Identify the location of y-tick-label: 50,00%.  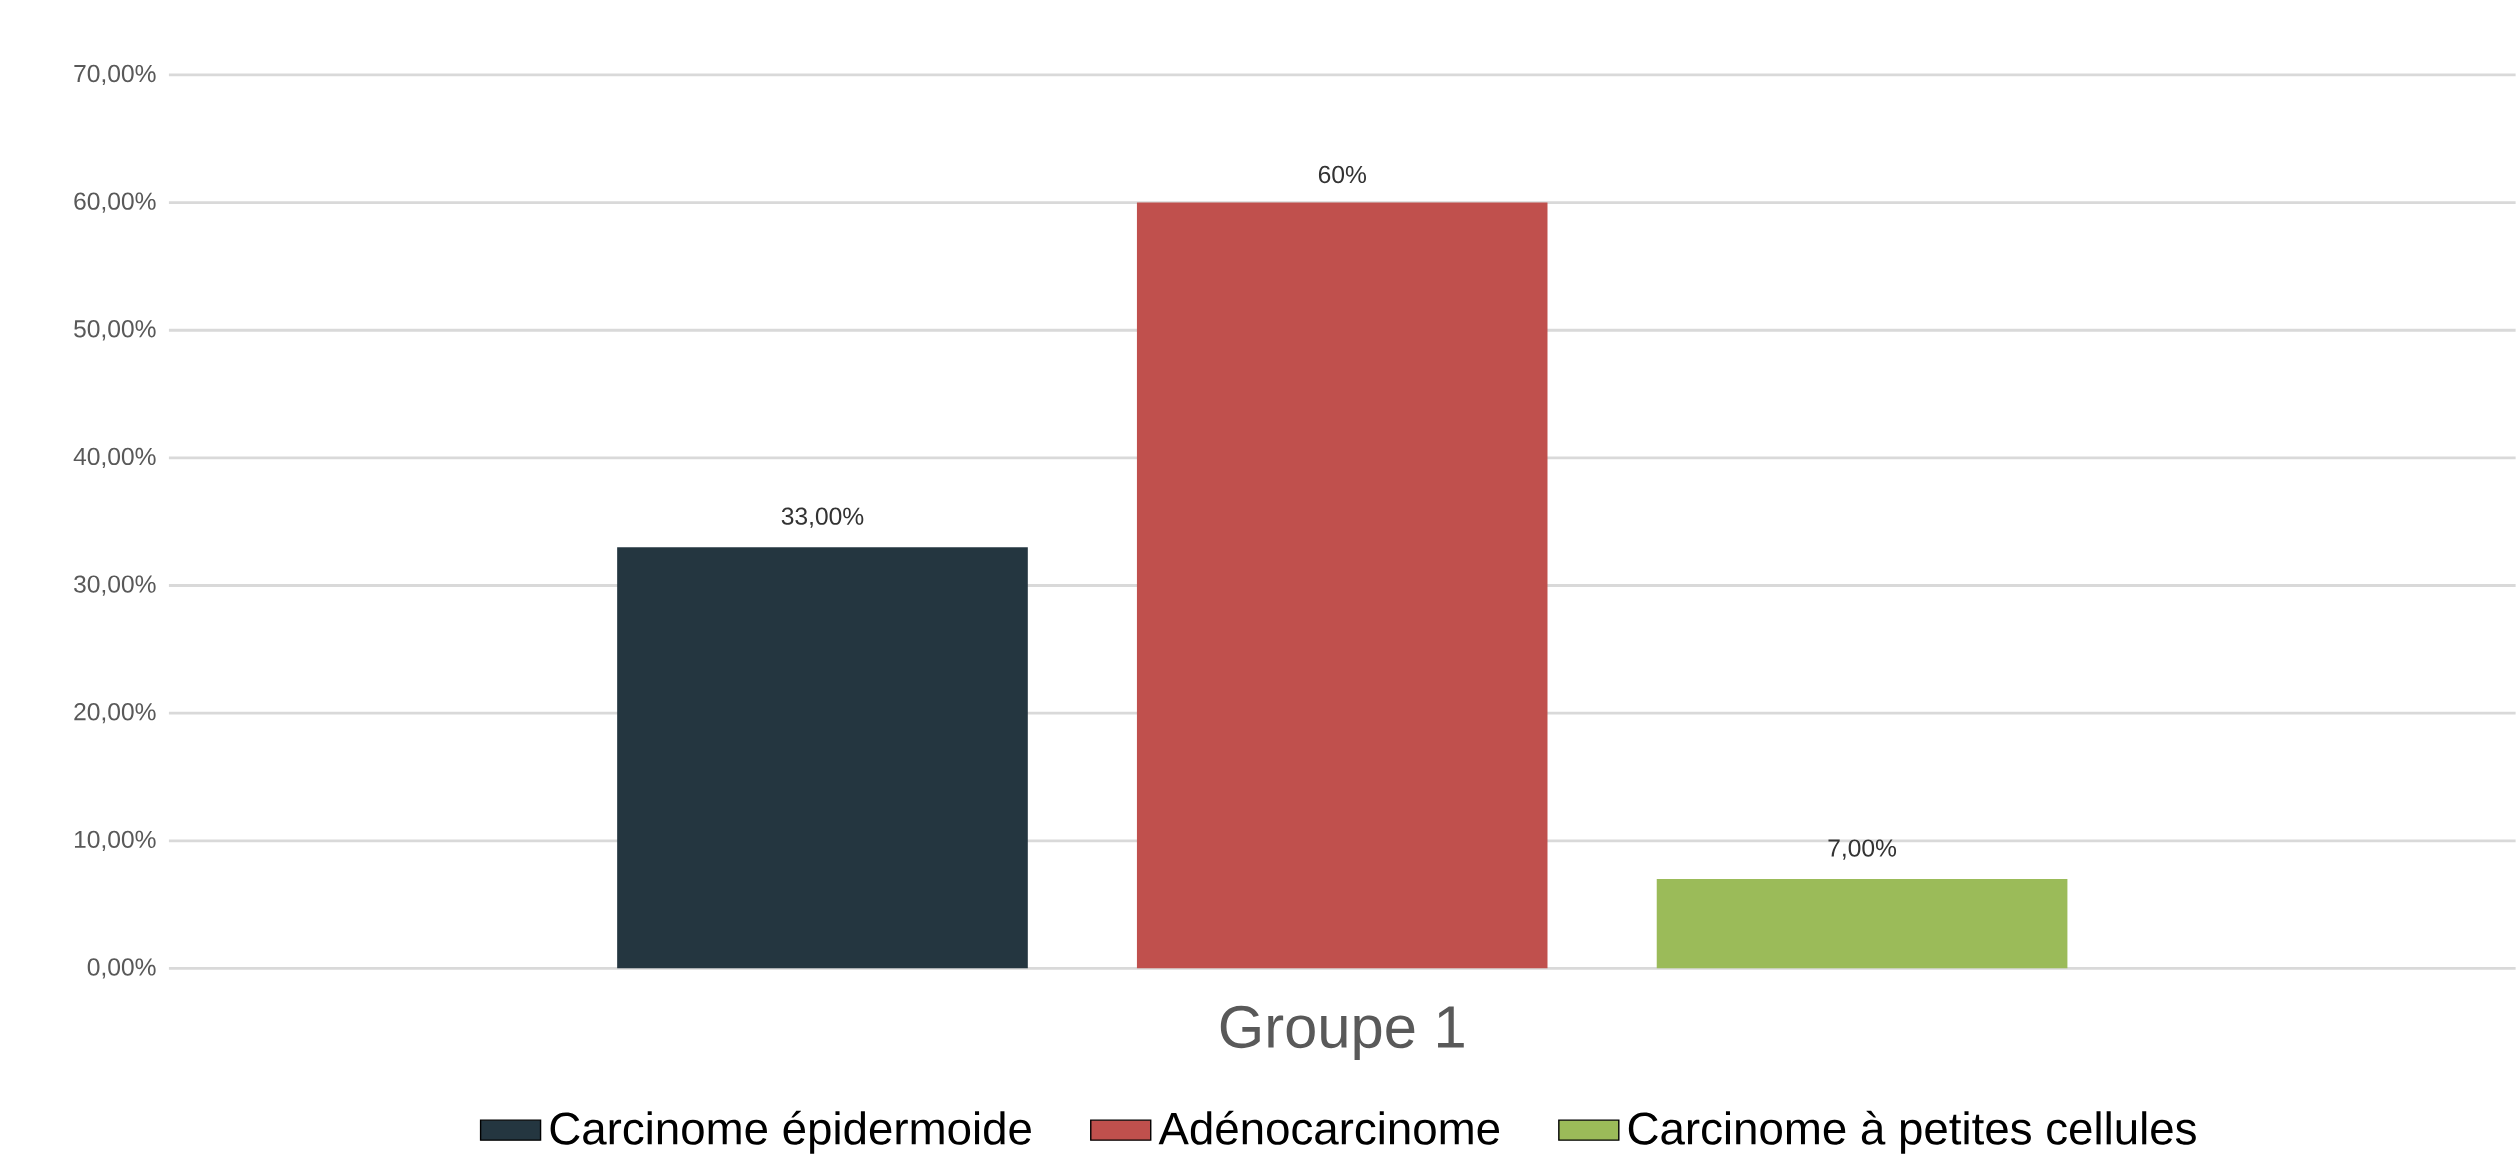
(115, 330).